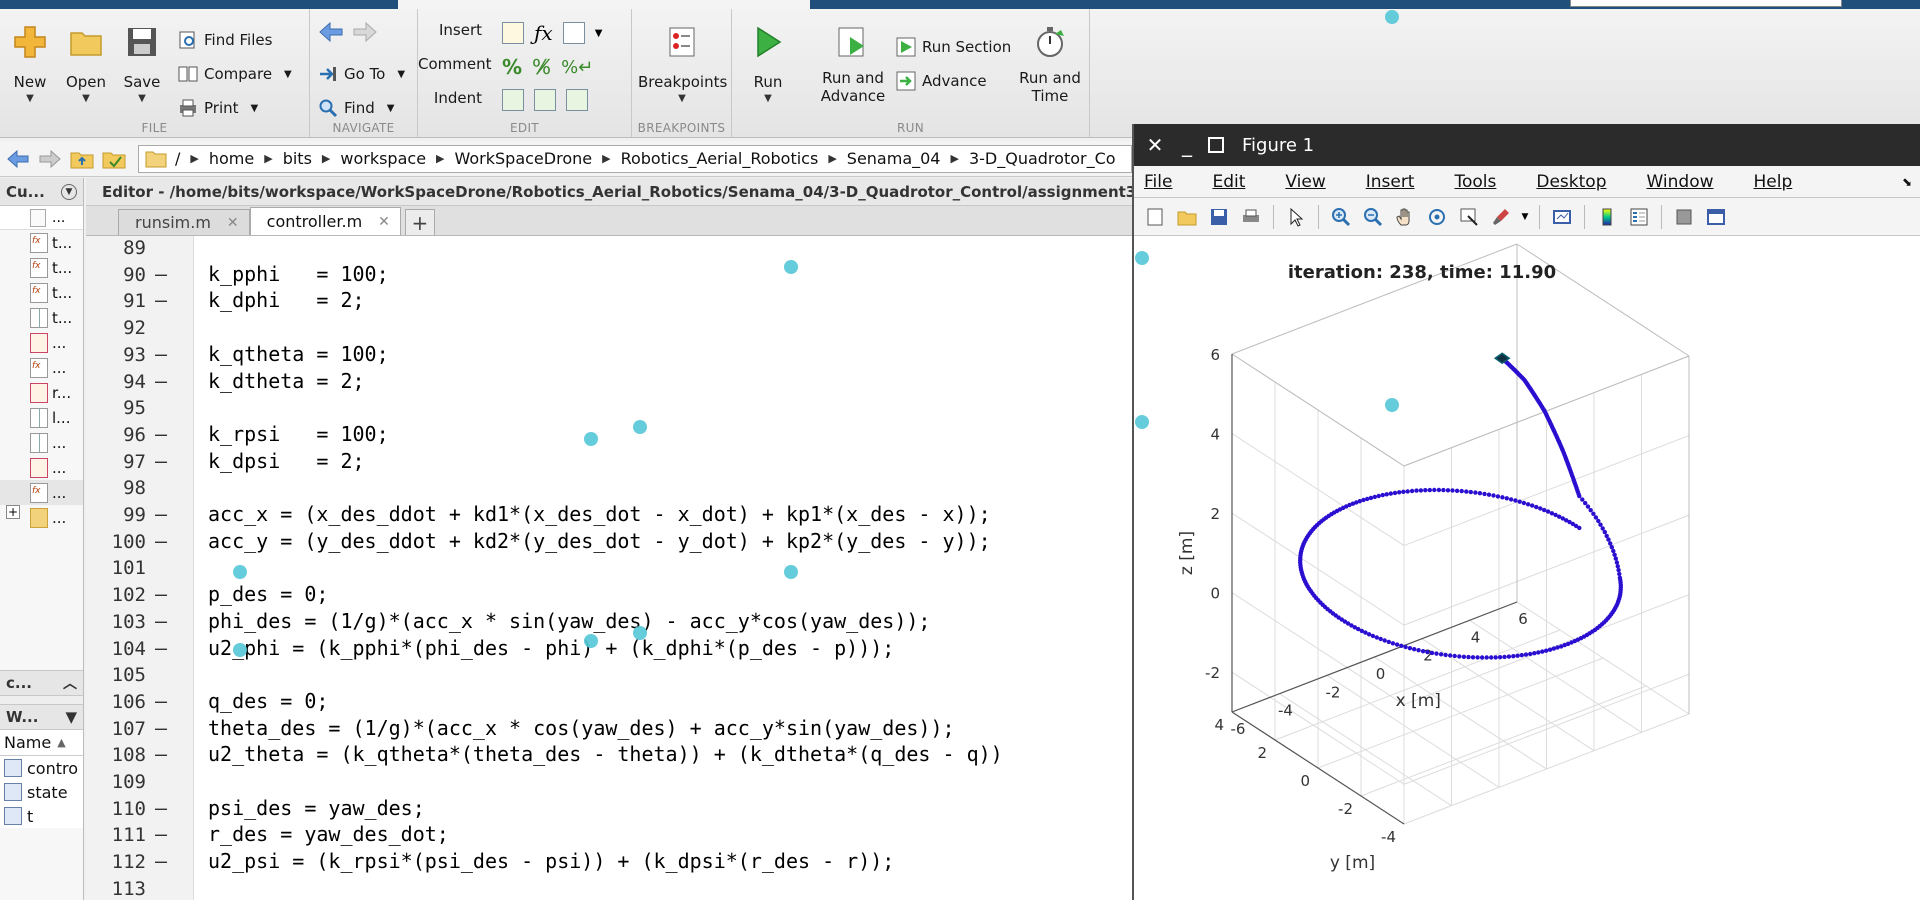 The width and height of the screenshot is (1920, 900). I want to click on path-segment-workspacedrone: WorkSpaceDrone, so click(523, 158).